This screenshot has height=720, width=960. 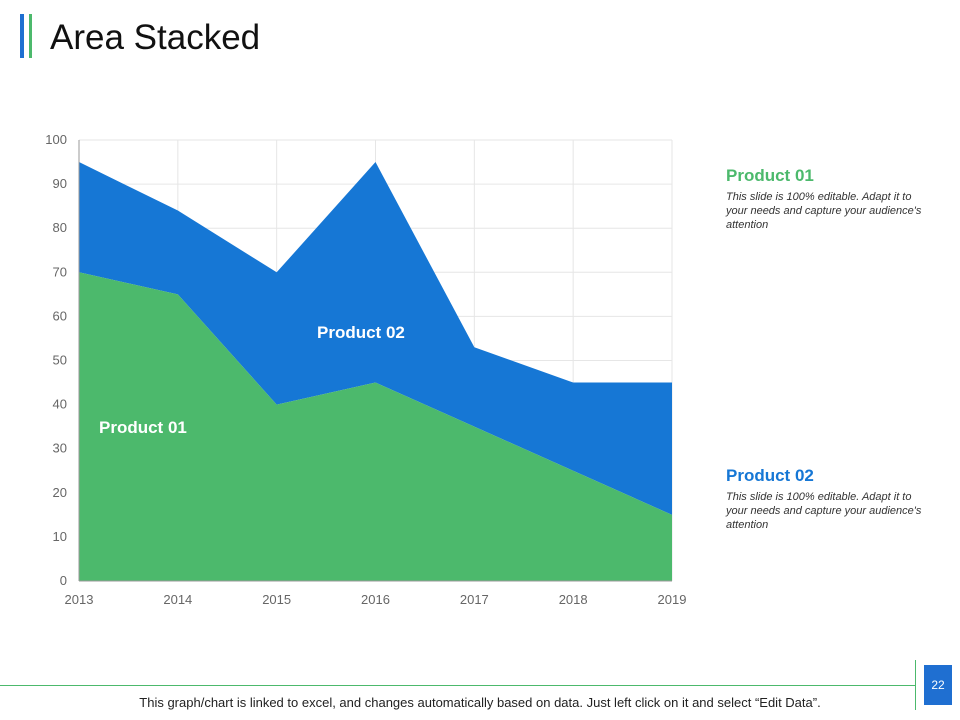 What do you see at coordinates (375, 599) in the screenshot?
I see `x-tick-label: 2016` at bounding box center [375, 599].